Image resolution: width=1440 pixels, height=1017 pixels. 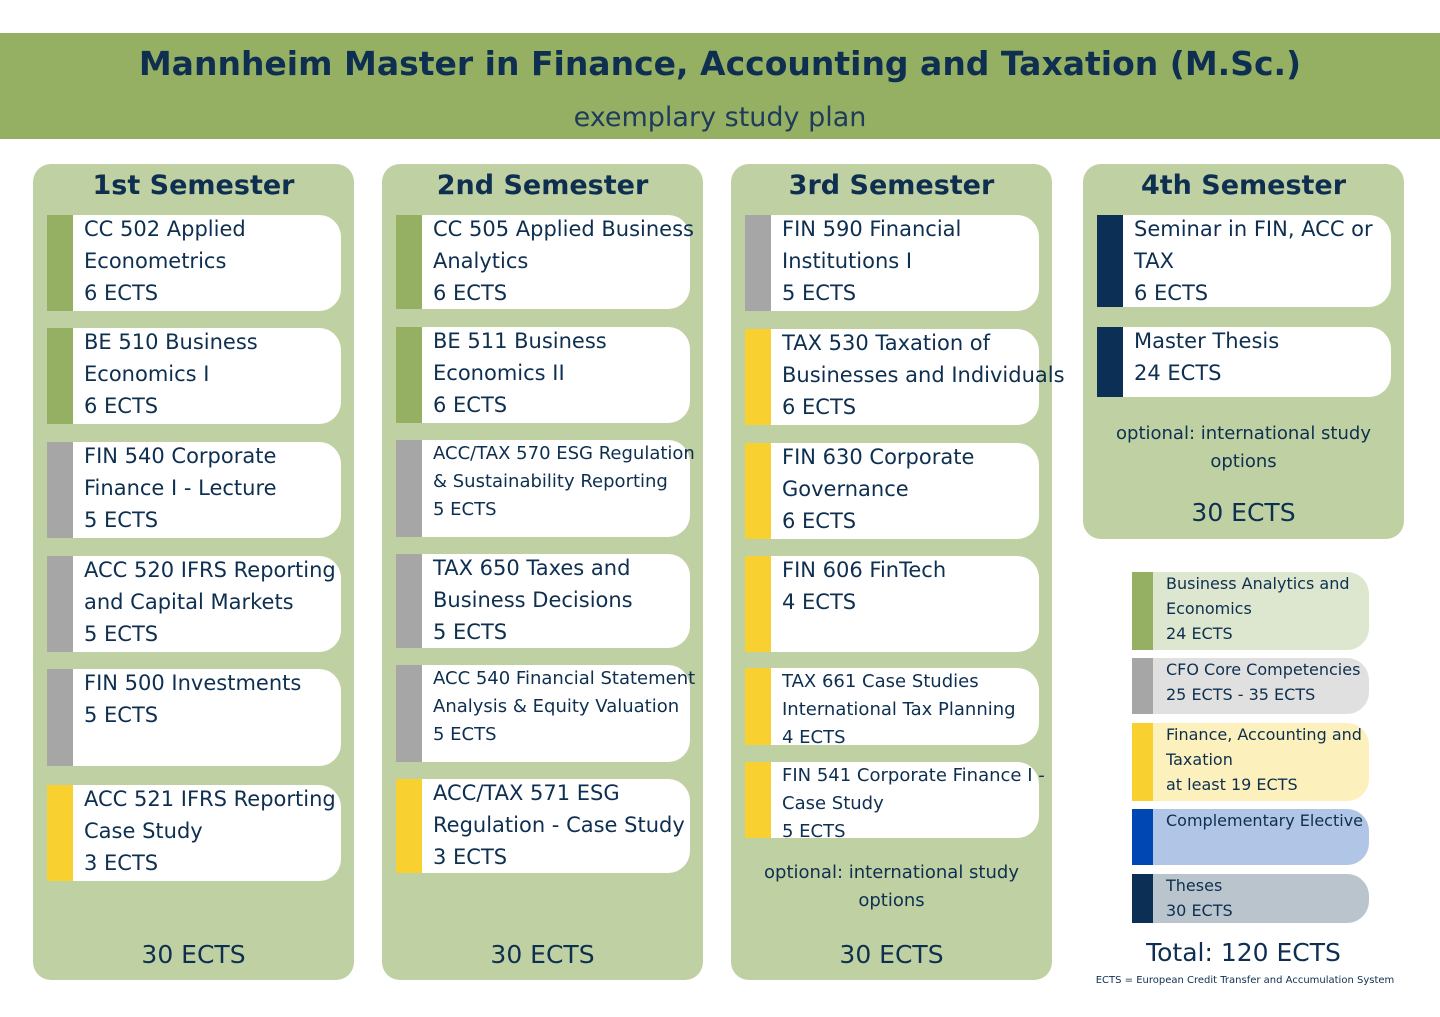 I want to click on course-card: CC 505 Applied Business Analytics 6 ECTS, so click(x=545, y=262).